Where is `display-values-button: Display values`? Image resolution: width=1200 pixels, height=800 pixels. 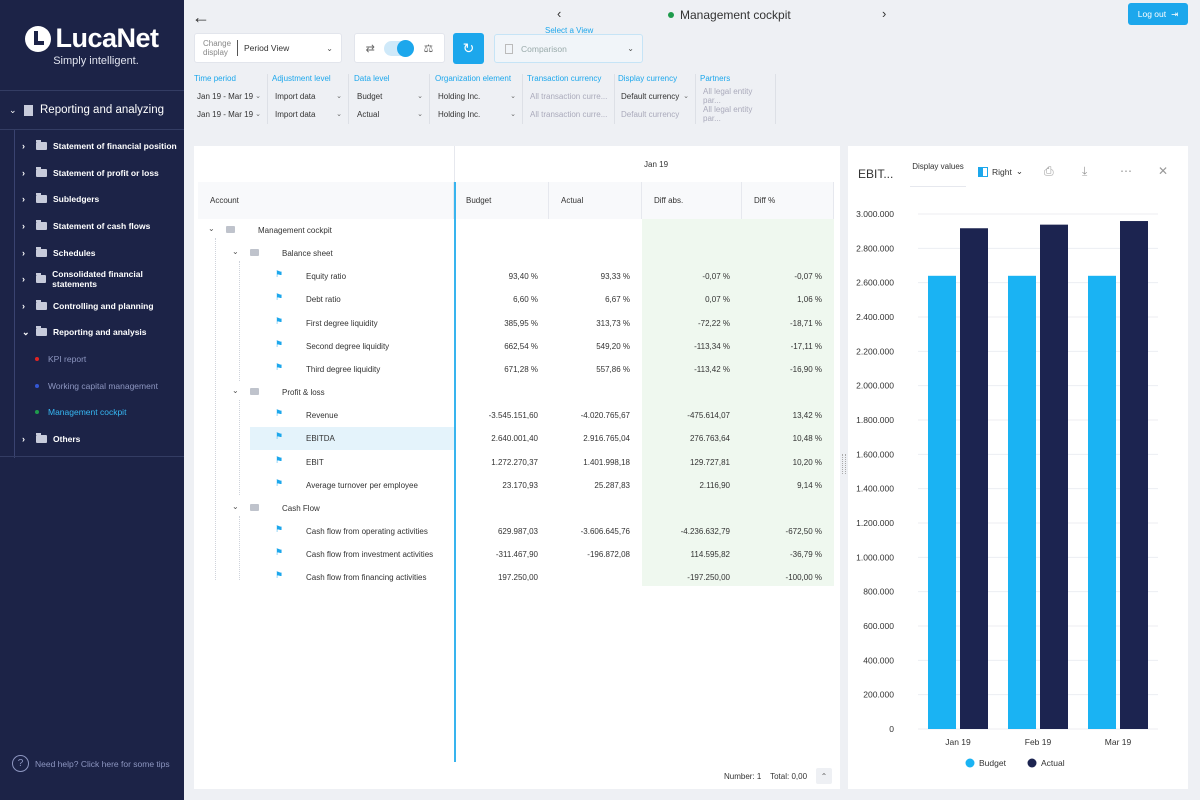 display-values-button: Display values is located at coordinates (938, 173).